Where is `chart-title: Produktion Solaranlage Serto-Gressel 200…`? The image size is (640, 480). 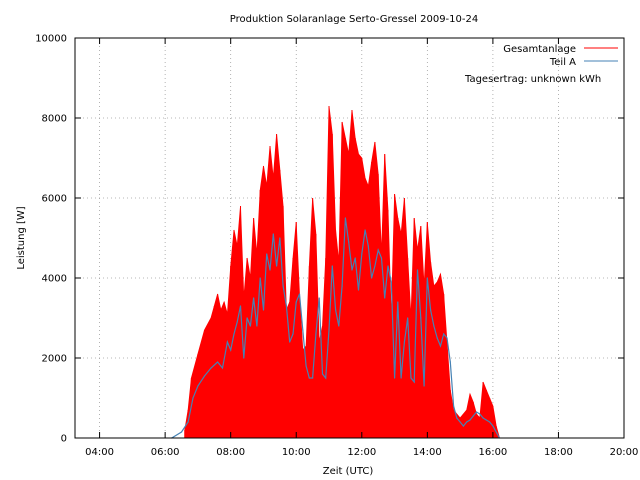
chart-title: Produktion Solaranlage Serto-Gressel 200… is located at coordinates (354, 19).